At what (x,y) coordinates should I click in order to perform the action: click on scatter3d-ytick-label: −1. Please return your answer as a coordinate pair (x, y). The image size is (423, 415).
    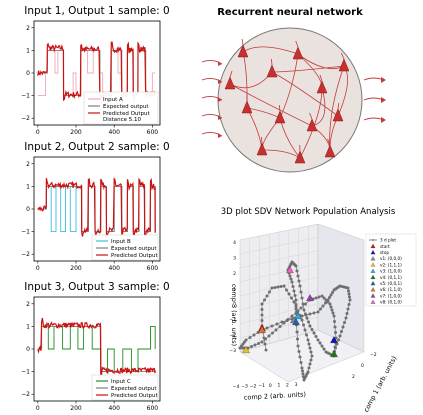
    Looking at the image, I should click on (232, 320).